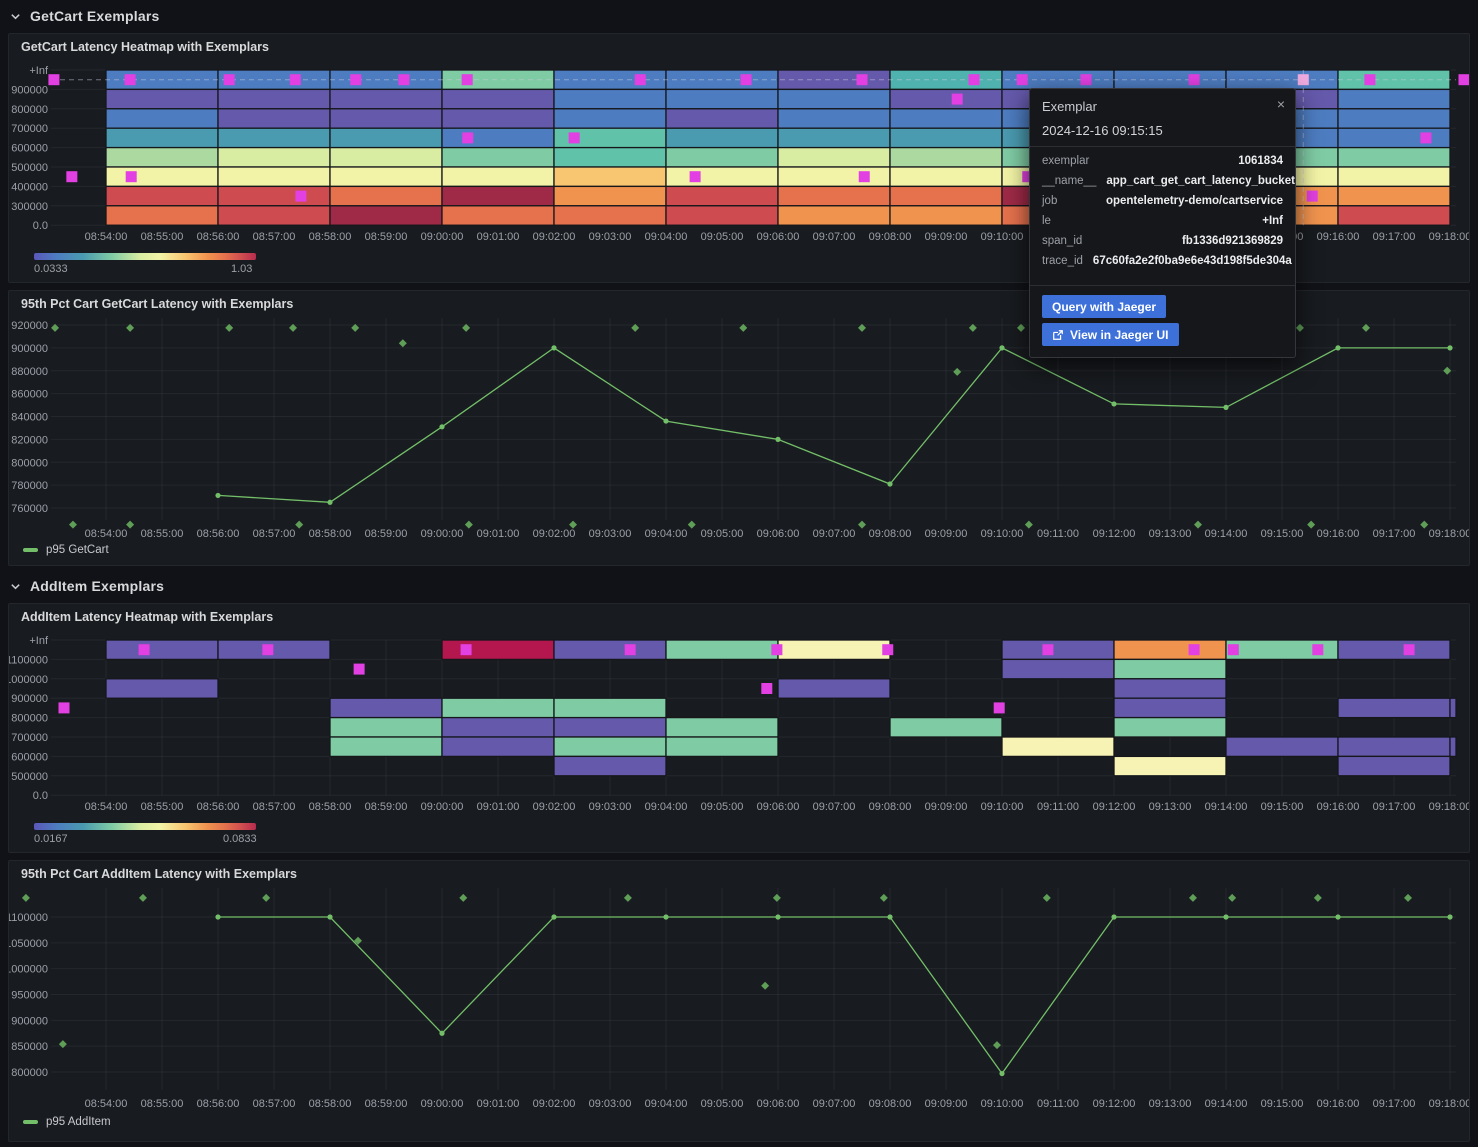 The width and height of the screenshot is (1478, 1147). What do you see at coordinates (1102, 130) in the screenshot?
I see `tooltip-timestamp: 2024-12-16 09:15:15` at bounding box center [1102, 130].